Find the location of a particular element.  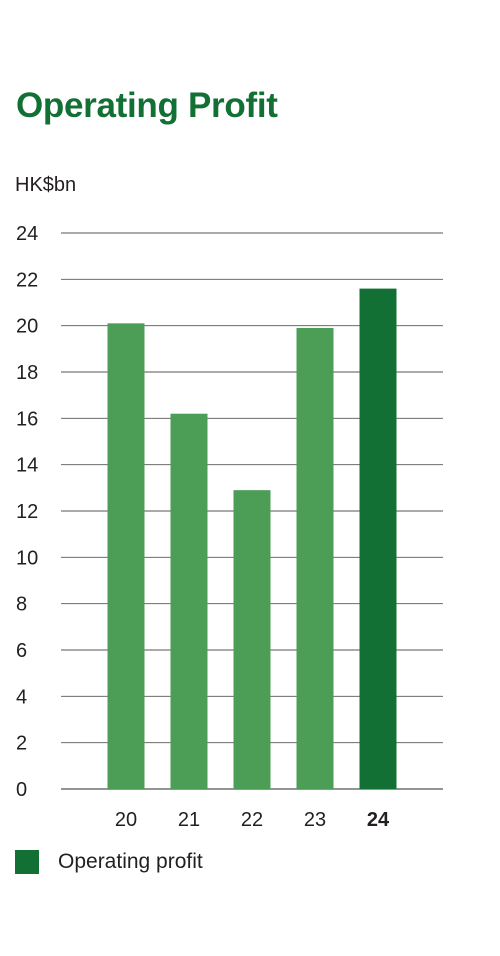

x-tick-labels: 20 21 22 23 24 is located at coordinates (252, 820).